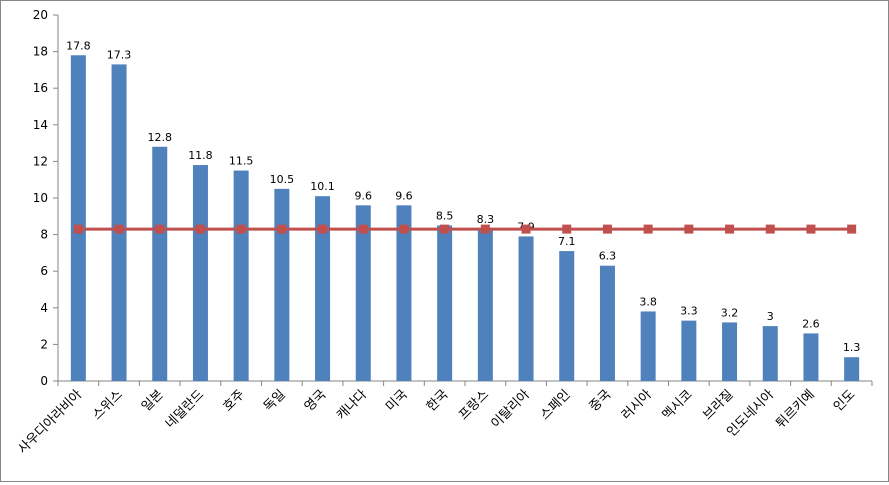 This screenshot has width=889, height=485. I want to click on x-tick-label: 독일, so click(275, 401).